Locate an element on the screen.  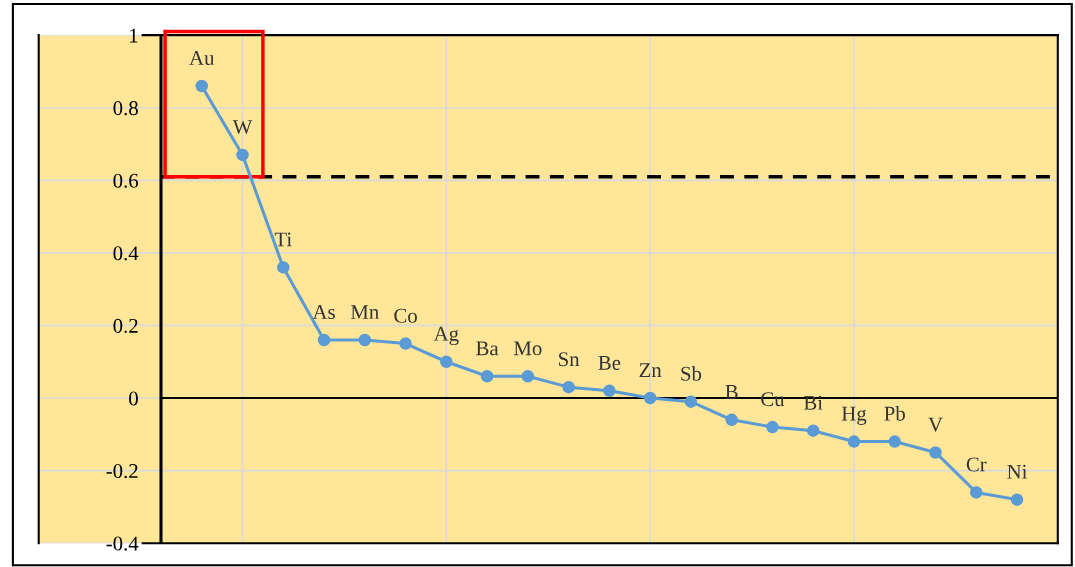
annotation: Pb is located at coordinates (894, 413).